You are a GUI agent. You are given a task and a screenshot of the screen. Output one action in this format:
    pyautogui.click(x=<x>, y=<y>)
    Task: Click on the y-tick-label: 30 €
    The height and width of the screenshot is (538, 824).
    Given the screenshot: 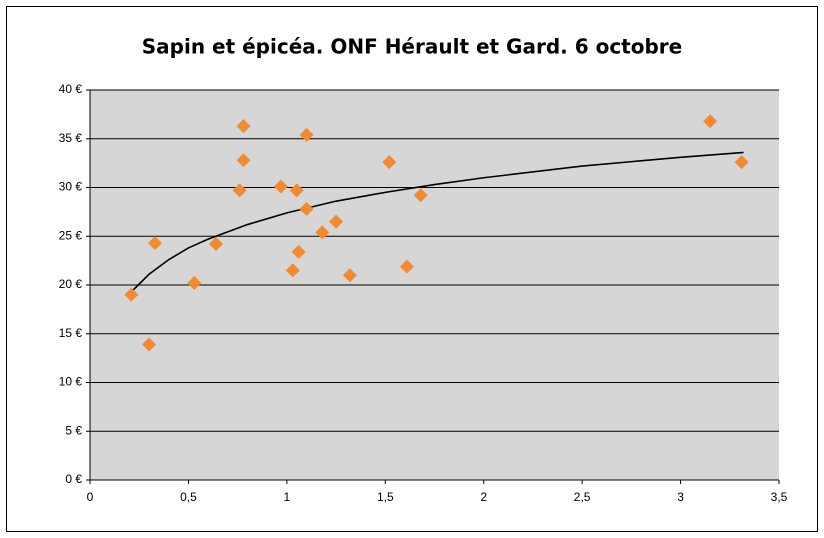 What is the action you would take?
    pyautogui.click(x=71, y=187)
    